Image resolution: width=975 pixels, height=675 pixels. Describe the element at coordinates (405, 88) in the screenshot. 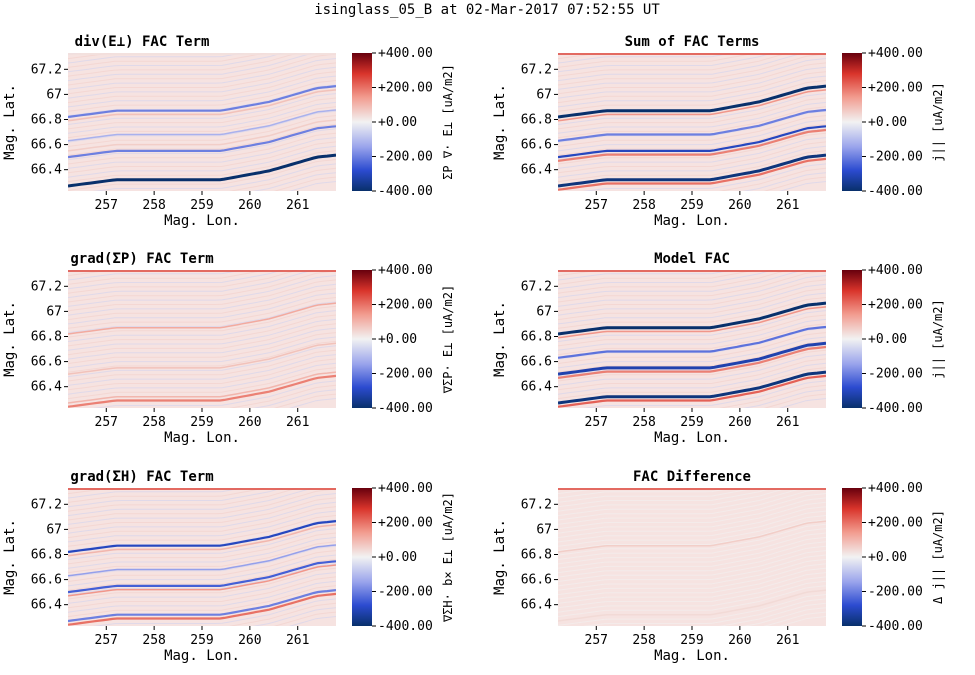

I see `colorbar-tick-label: +200.00` at that location.